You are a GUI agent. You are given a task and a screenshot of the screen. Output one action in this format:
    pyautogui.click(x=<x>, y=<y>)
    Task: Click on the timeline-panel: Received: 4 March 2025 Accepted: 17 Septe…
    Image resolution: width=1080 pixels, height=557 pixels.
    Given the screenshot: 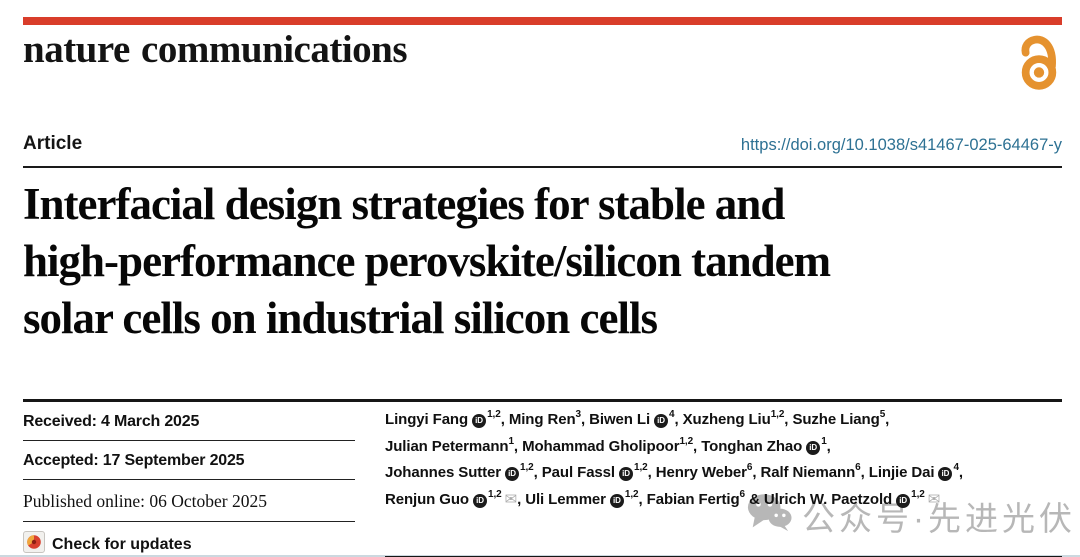 What is the action you would take?
    pyautogui.click(x=189, y=479)
    